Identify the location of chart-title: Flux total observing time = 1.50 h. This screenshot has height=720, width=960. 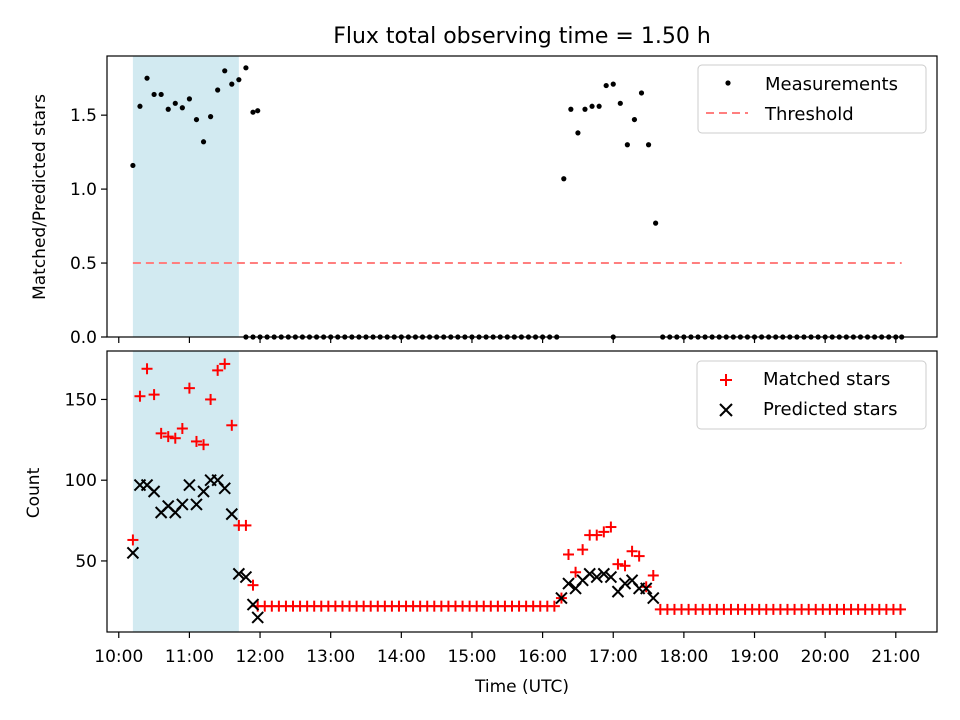
(522, 36).